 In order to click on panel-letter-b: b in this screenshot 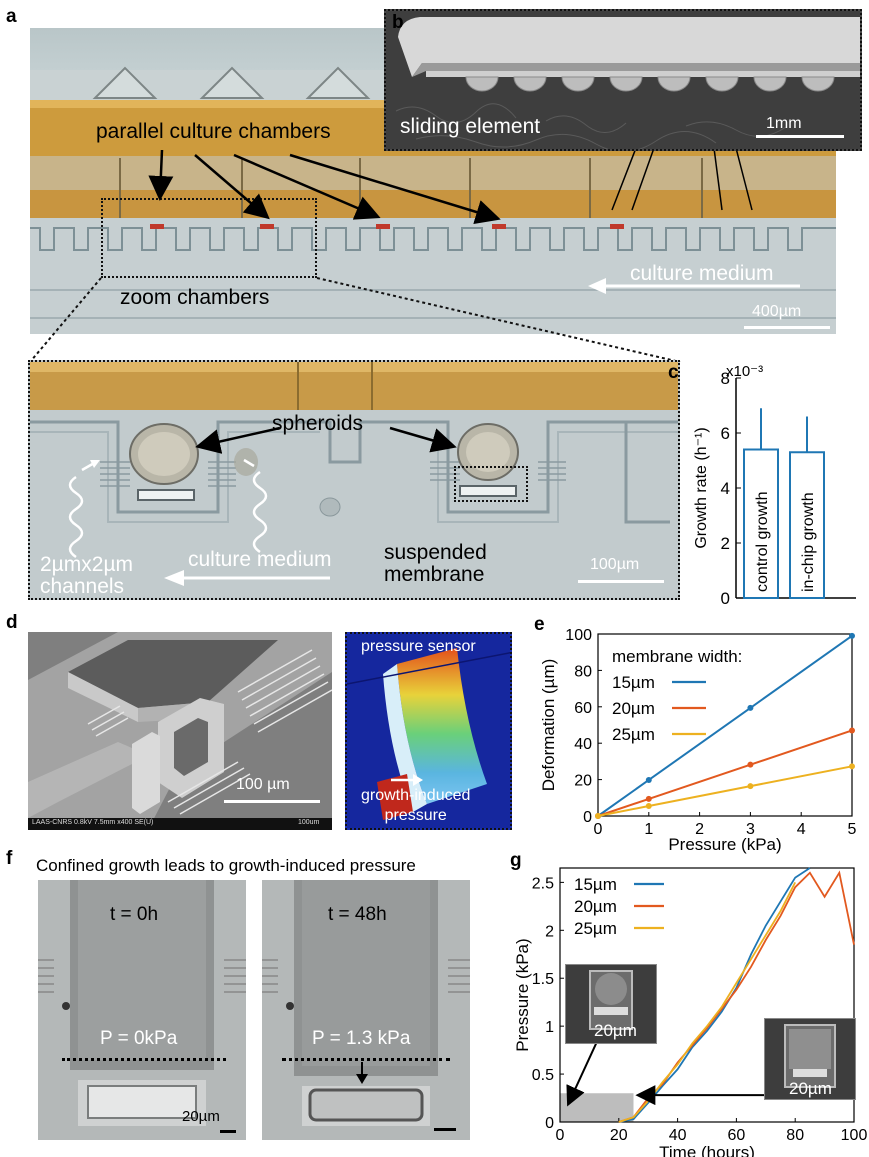, I will do `click(398, 22)`.